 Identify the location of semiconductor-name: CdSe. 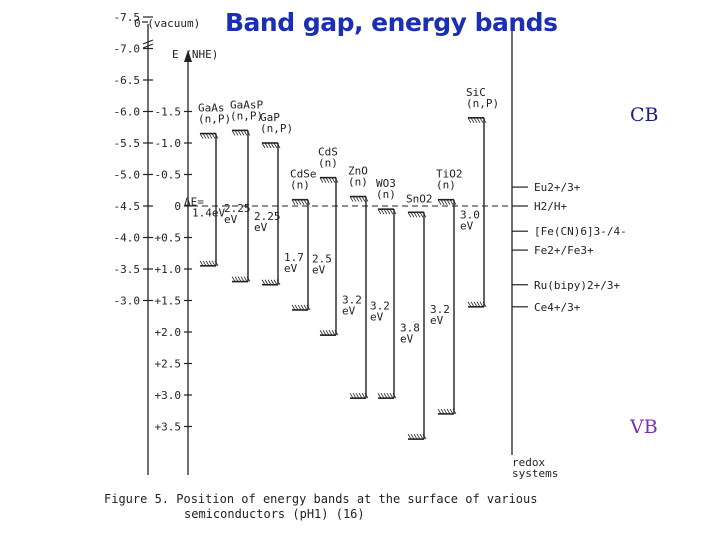
(303, 174).